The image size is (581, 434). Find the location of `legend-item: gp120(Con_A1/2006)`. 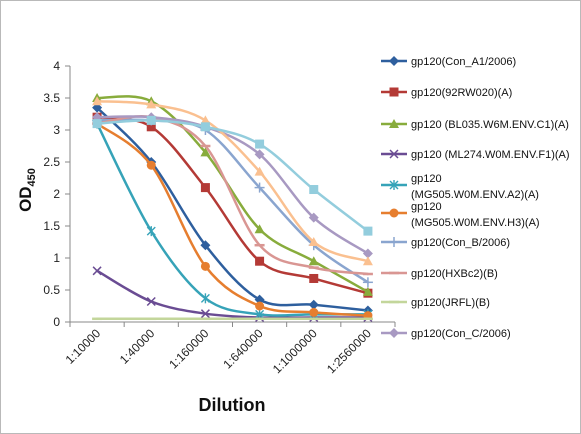

legend-item: gp120(Con_A1/2006) is located at coordinates (448, 62).